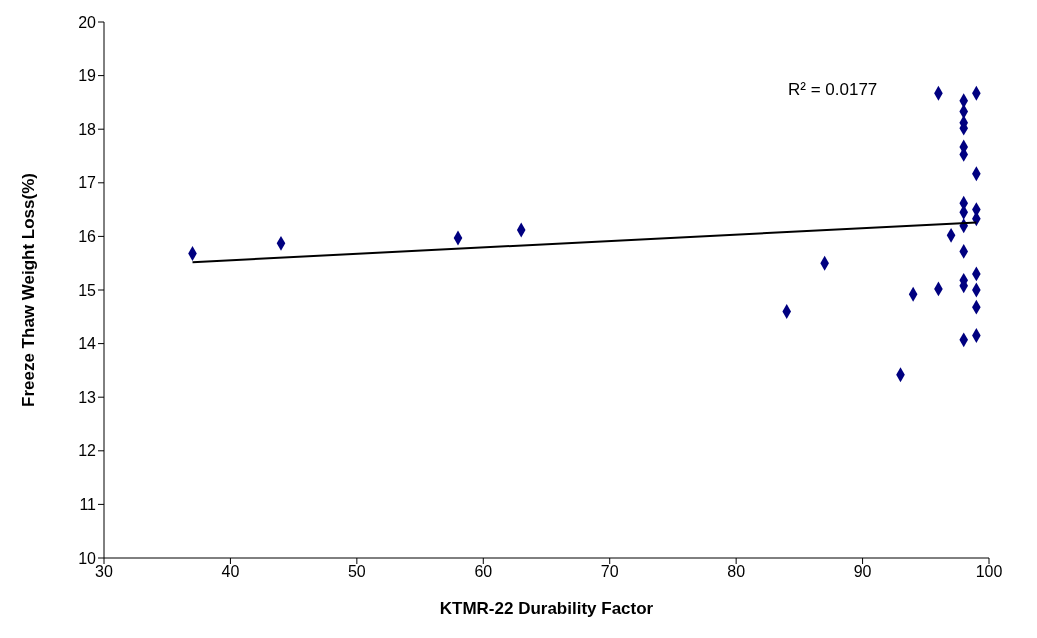 The image size is (1037, 638). I want to click on y-tick-label: 16, so click(87, 237).